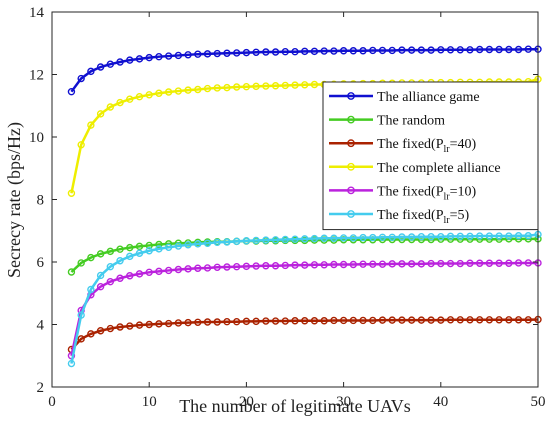 This screenshot has width=550, height=448. Describe the element at coordinates (460, 215) in the screenshot. I see `legend-label-tail: =5)` at that location.